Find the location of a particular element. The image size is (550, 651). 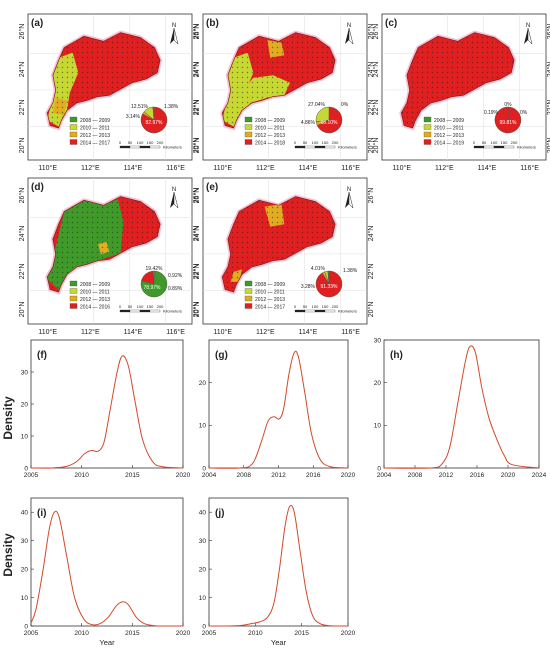

panel-label: (i) is located at coordinates (41, 513).